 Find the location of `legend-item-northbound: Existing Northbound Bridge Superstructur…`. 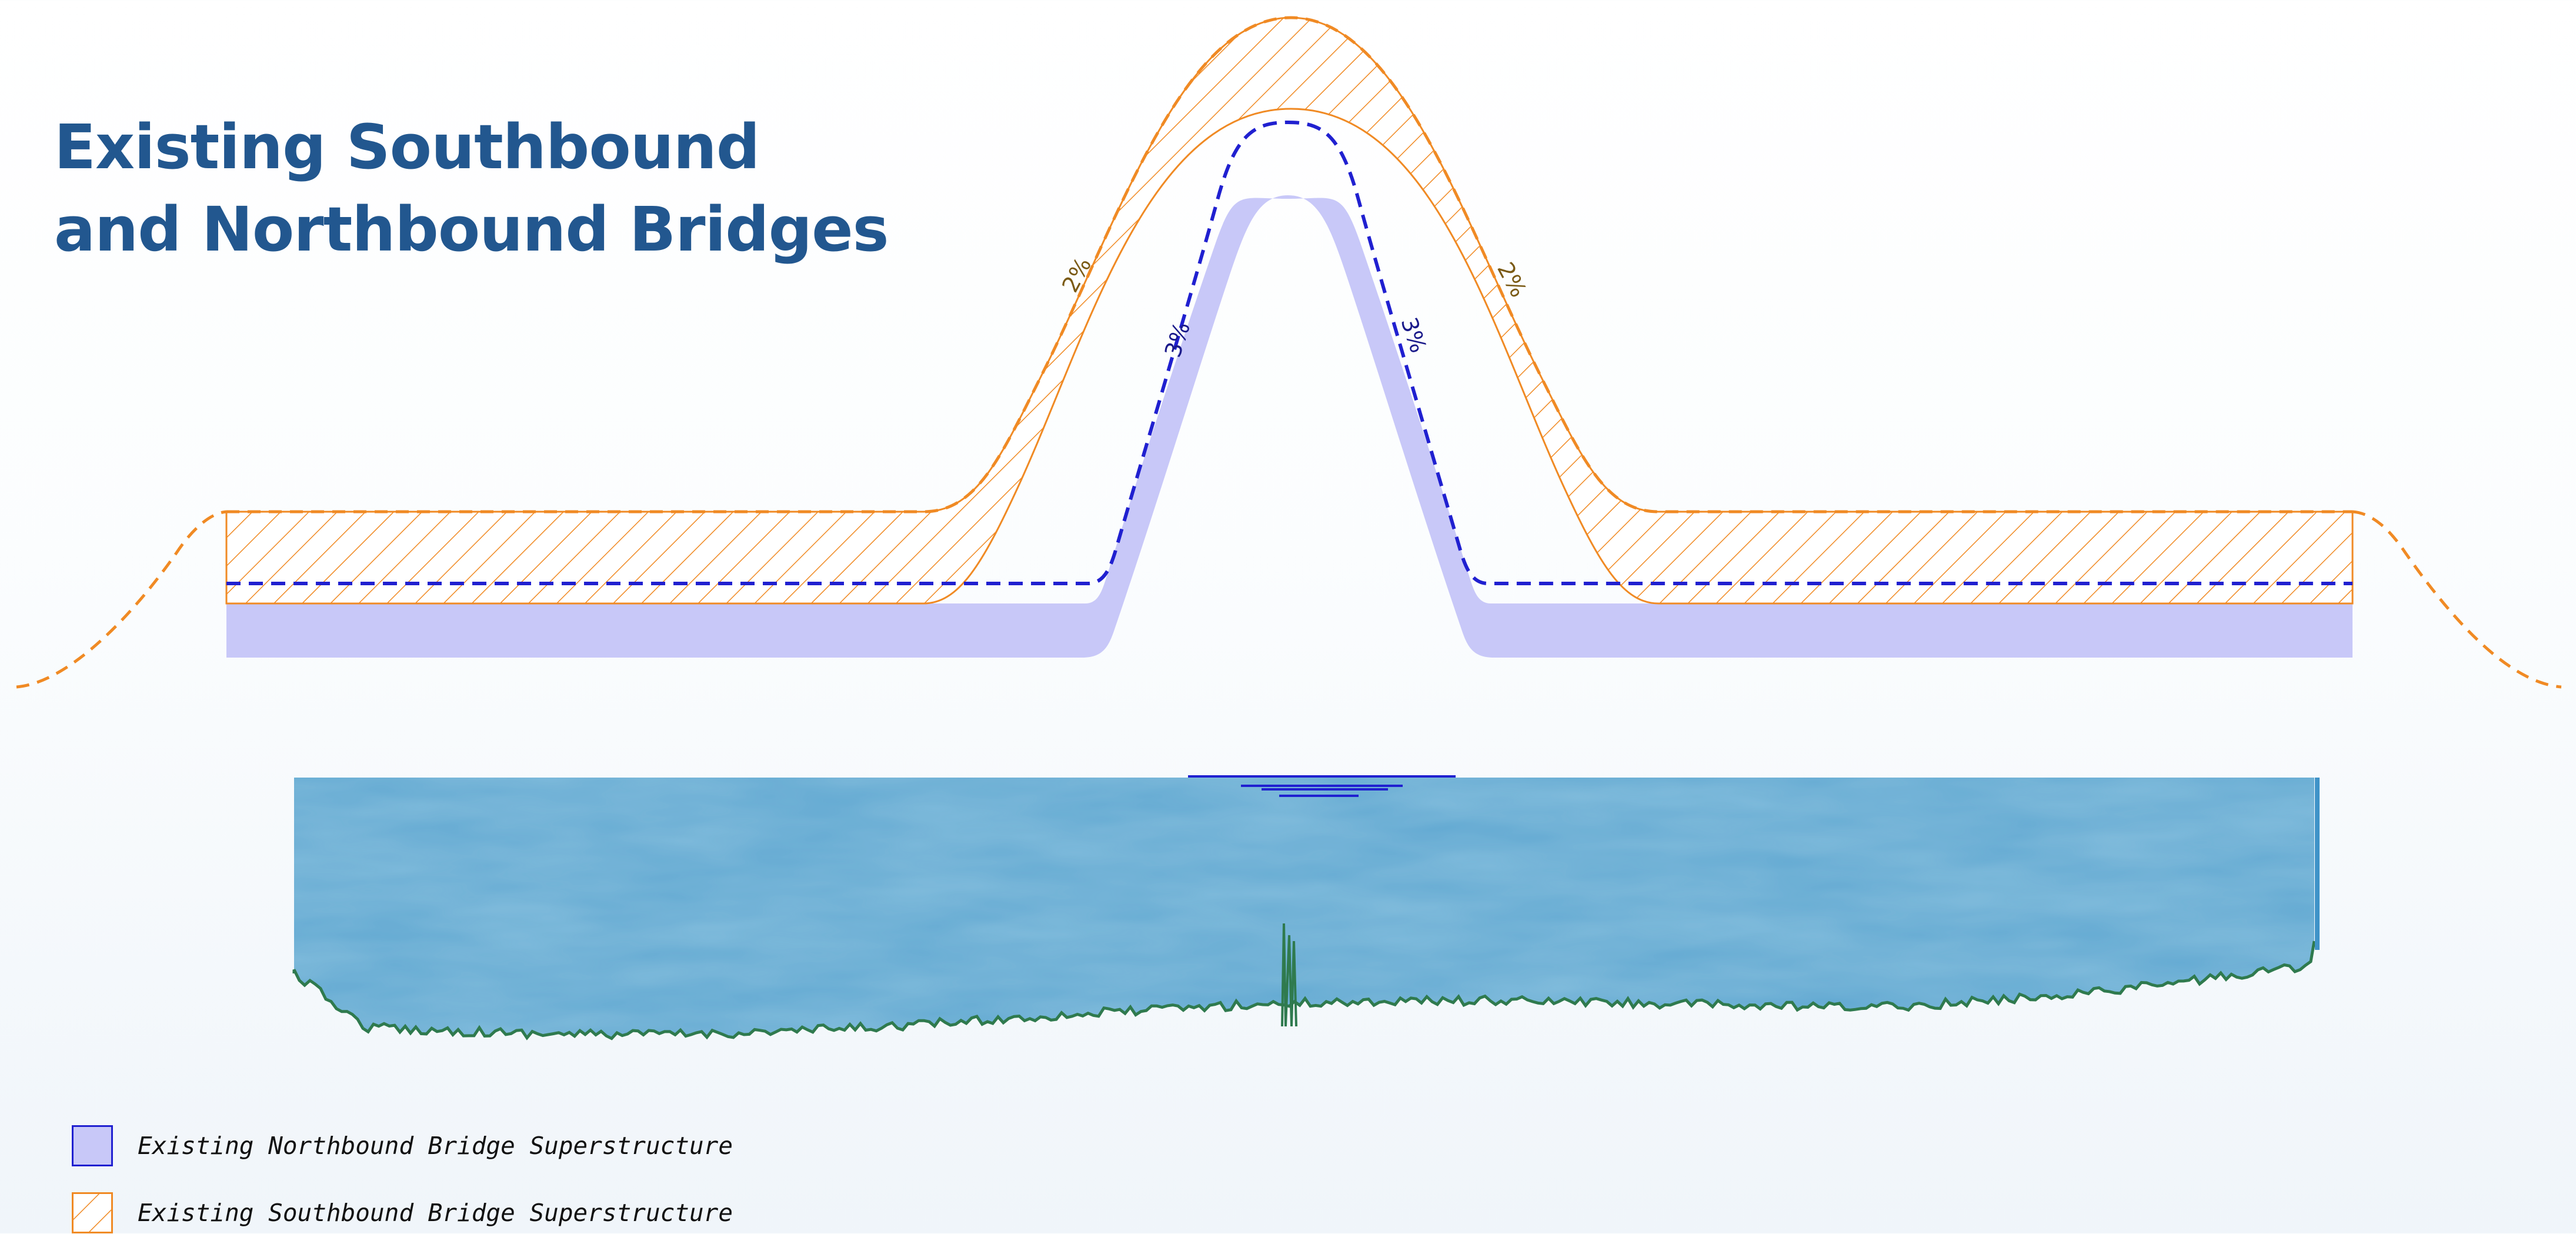

legend-item-northbound: Existing Northbound Bridge Superstructur… is located at coordinates (402, 1146).